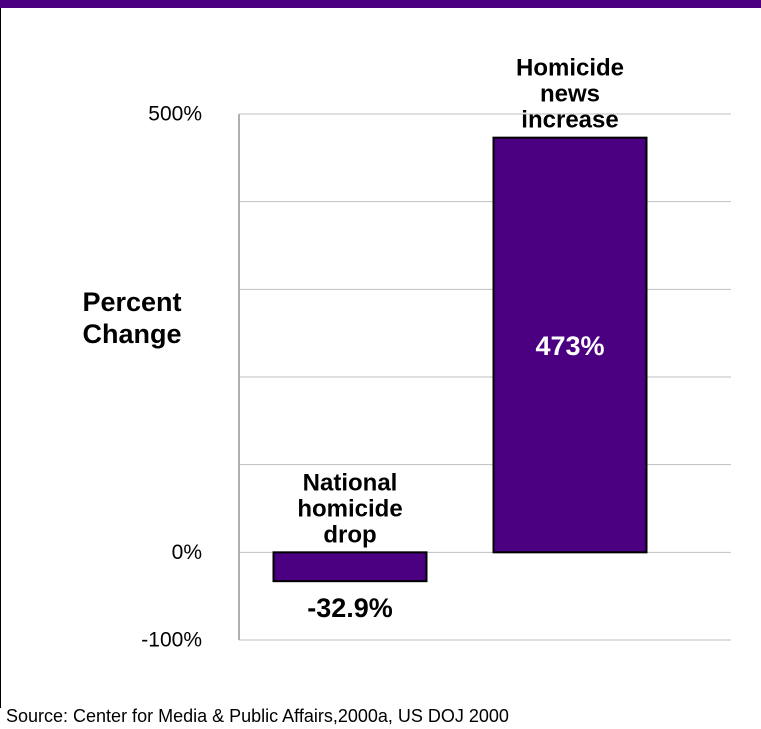 The width and height of the screenshot is (761, 729). What do you see at coordinates (131, 302) in the screenshot?
I see `y-axis-label-line: Percent` at bounding box center [131, 302].